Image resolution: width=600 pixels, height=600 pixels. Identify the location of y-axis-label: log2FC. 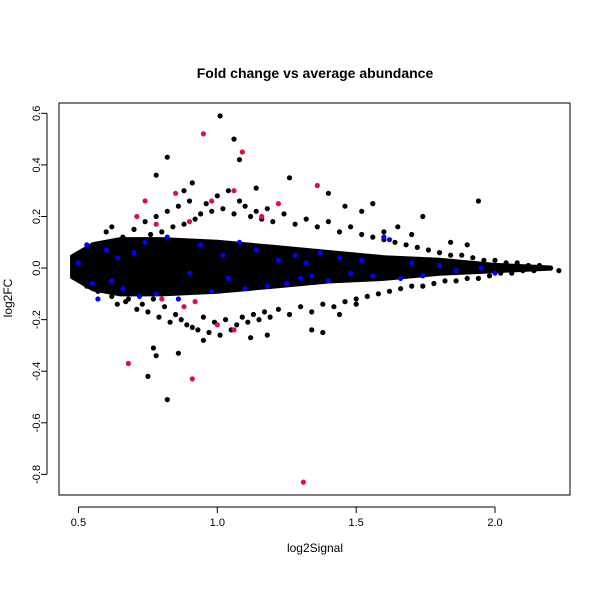
(8, 297).